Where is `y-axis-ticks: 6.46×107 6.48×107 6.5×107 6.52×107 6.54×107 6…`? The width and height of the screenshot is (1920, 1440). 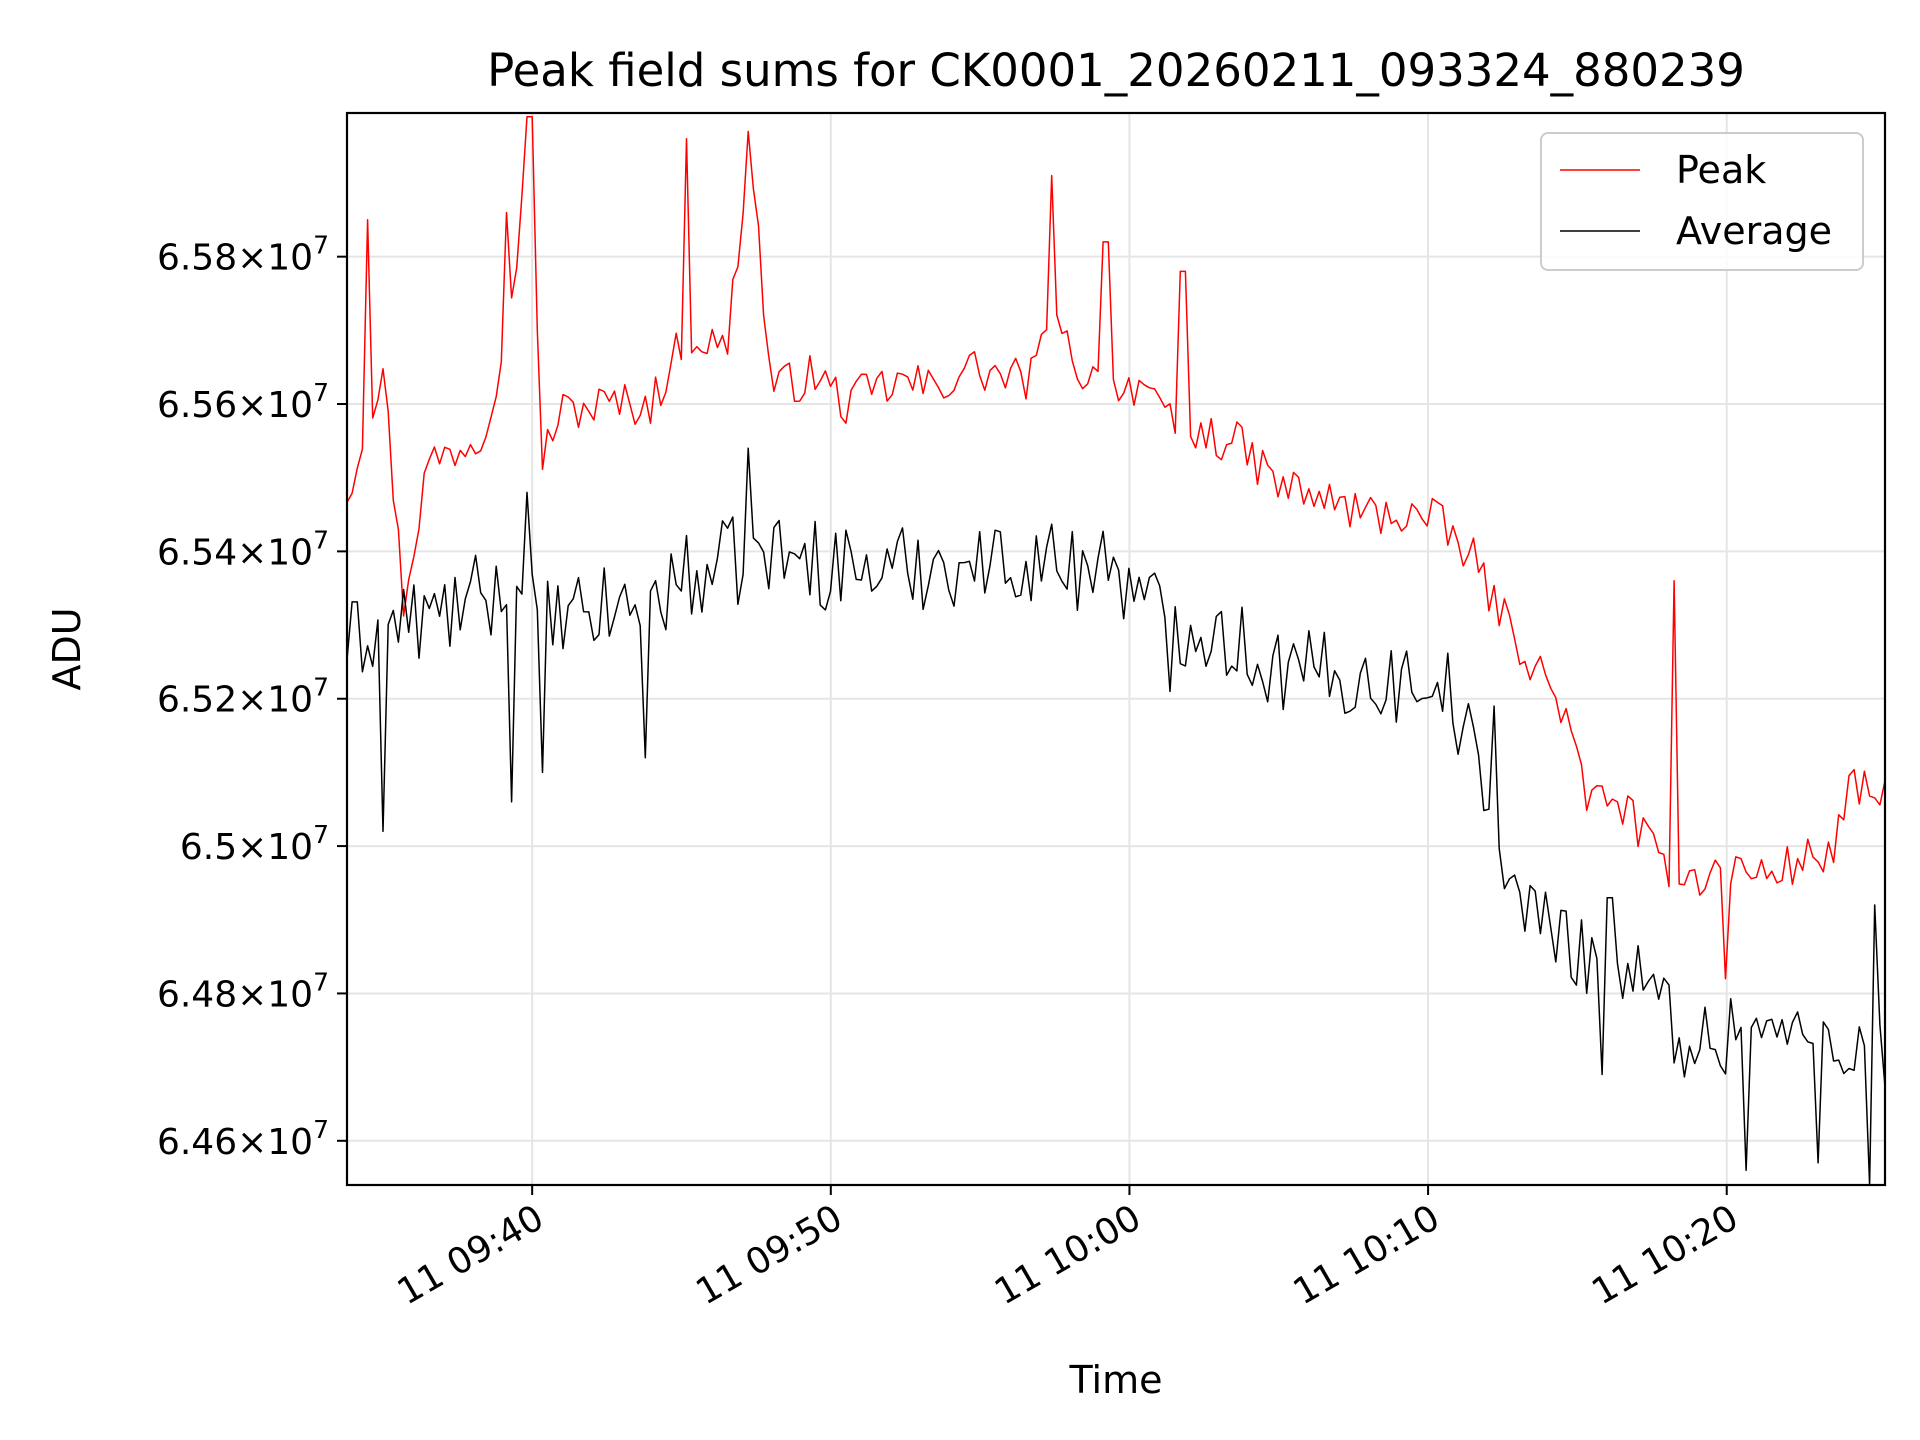 y-axis-ticks: 6.46×107 6.48×107 6.5×107 6.52×107 6.54×107 6… is located at coordinates (252, 697).